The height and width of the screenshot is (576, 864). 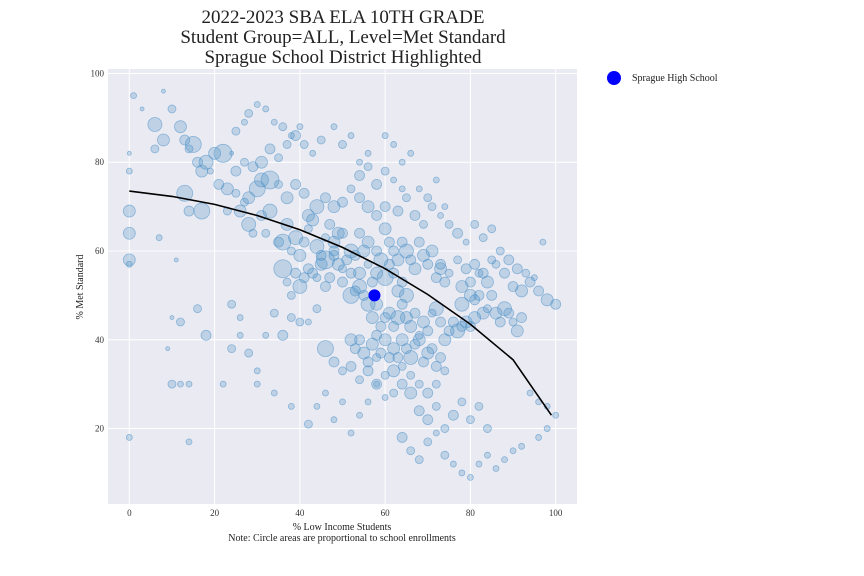 I want to click on legend: Sprague High School, so click(x=662, y=78).